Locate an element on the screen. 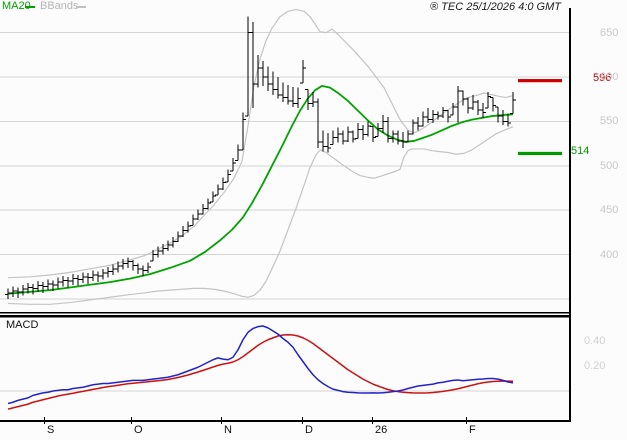 This screenshot has height=440, width=627. price-axis-label-650: 650 is located at coordinates (609, 32).